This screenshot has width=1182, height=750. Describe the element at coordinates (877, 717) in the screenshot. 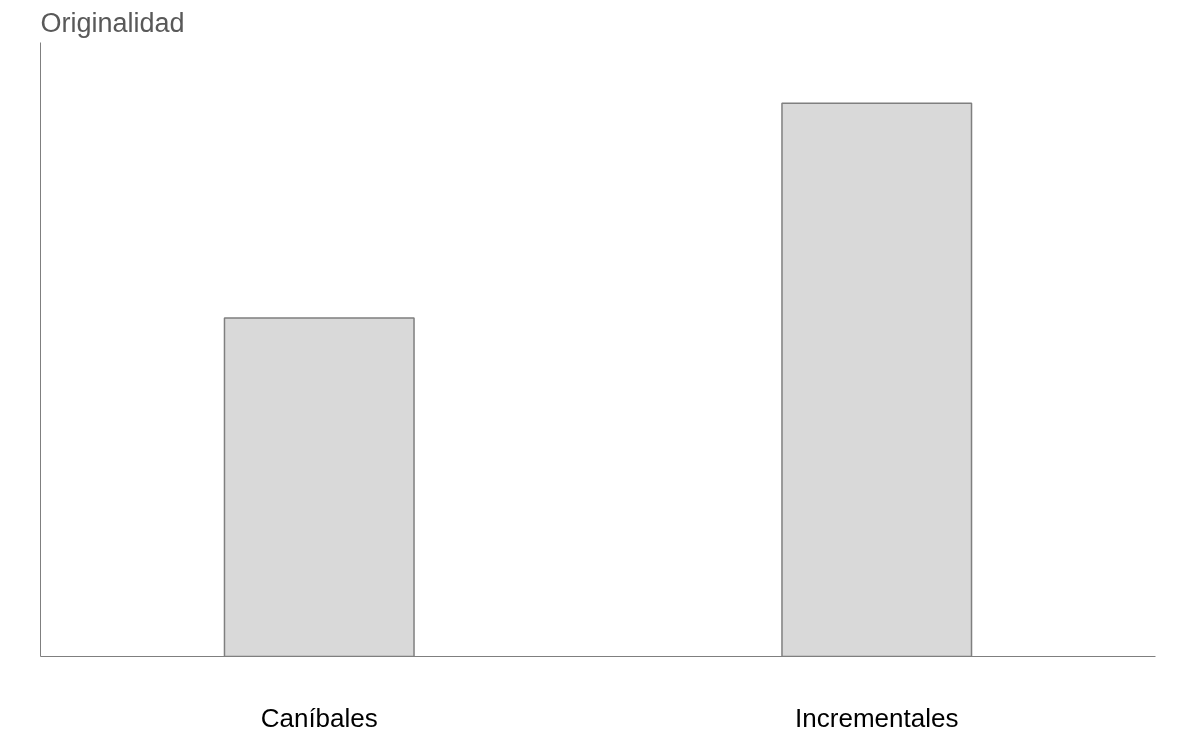

I see `x-tick-label: Incrementales` at that location.